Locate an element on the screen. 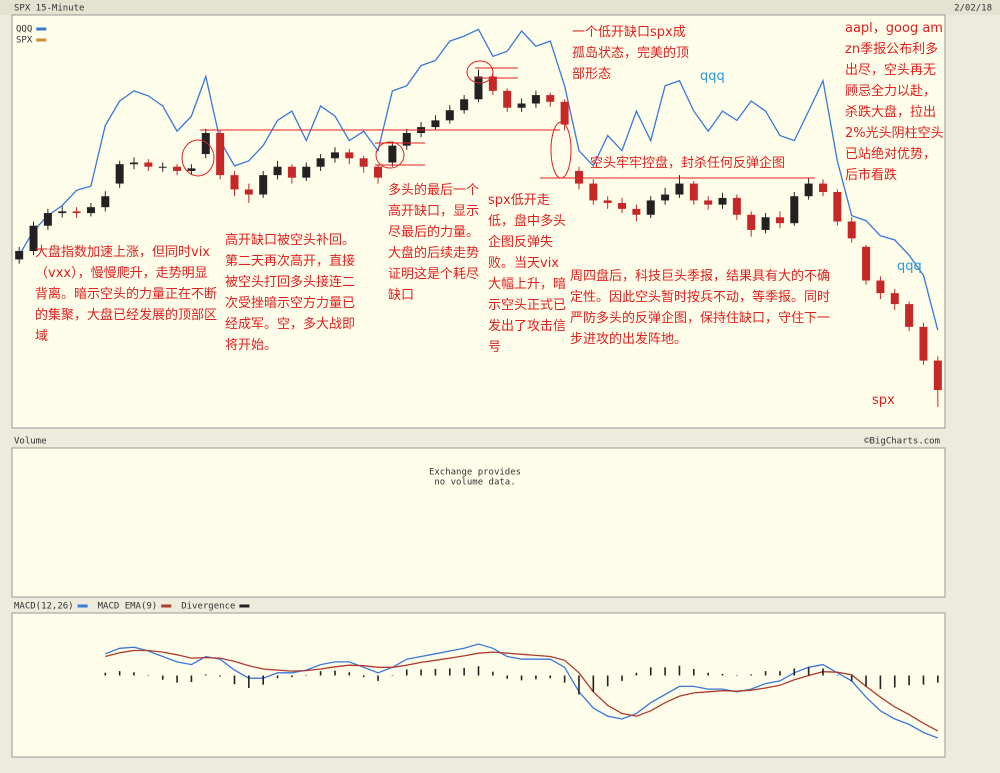 The image size is (1000, 773). legend-label: MACD(12,26) is located at coordinates (44, 607).